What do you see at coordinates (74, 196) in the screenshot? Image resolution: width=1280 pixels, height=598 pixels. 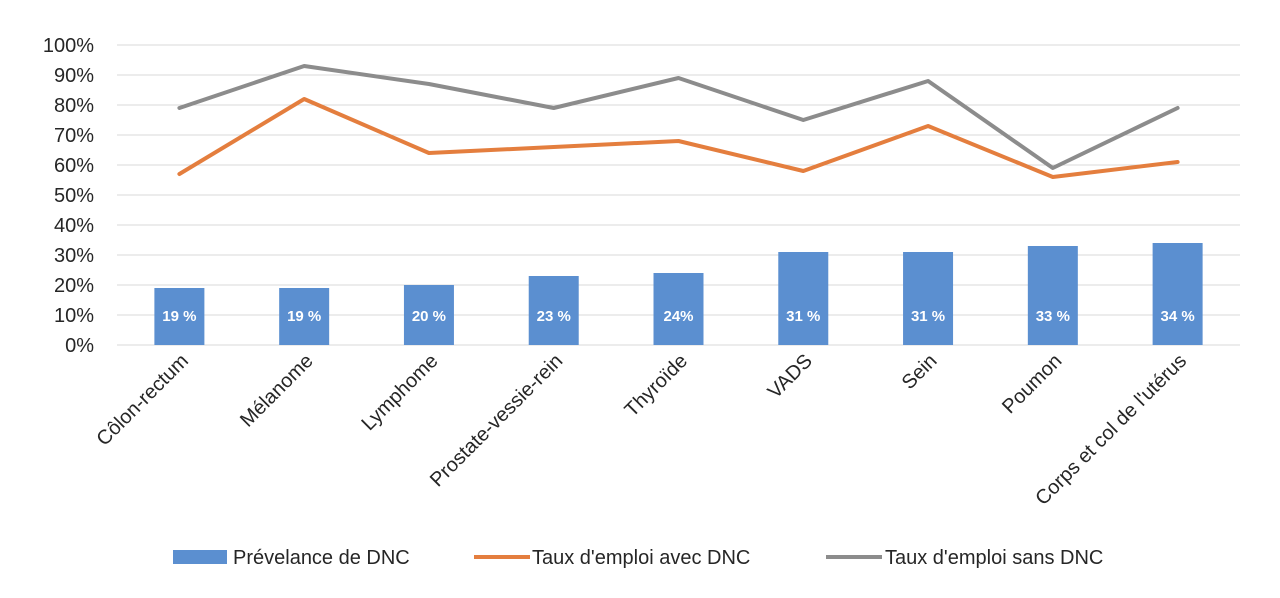 I see `y-tick-label: 50%` at bounding box center [74, 196].